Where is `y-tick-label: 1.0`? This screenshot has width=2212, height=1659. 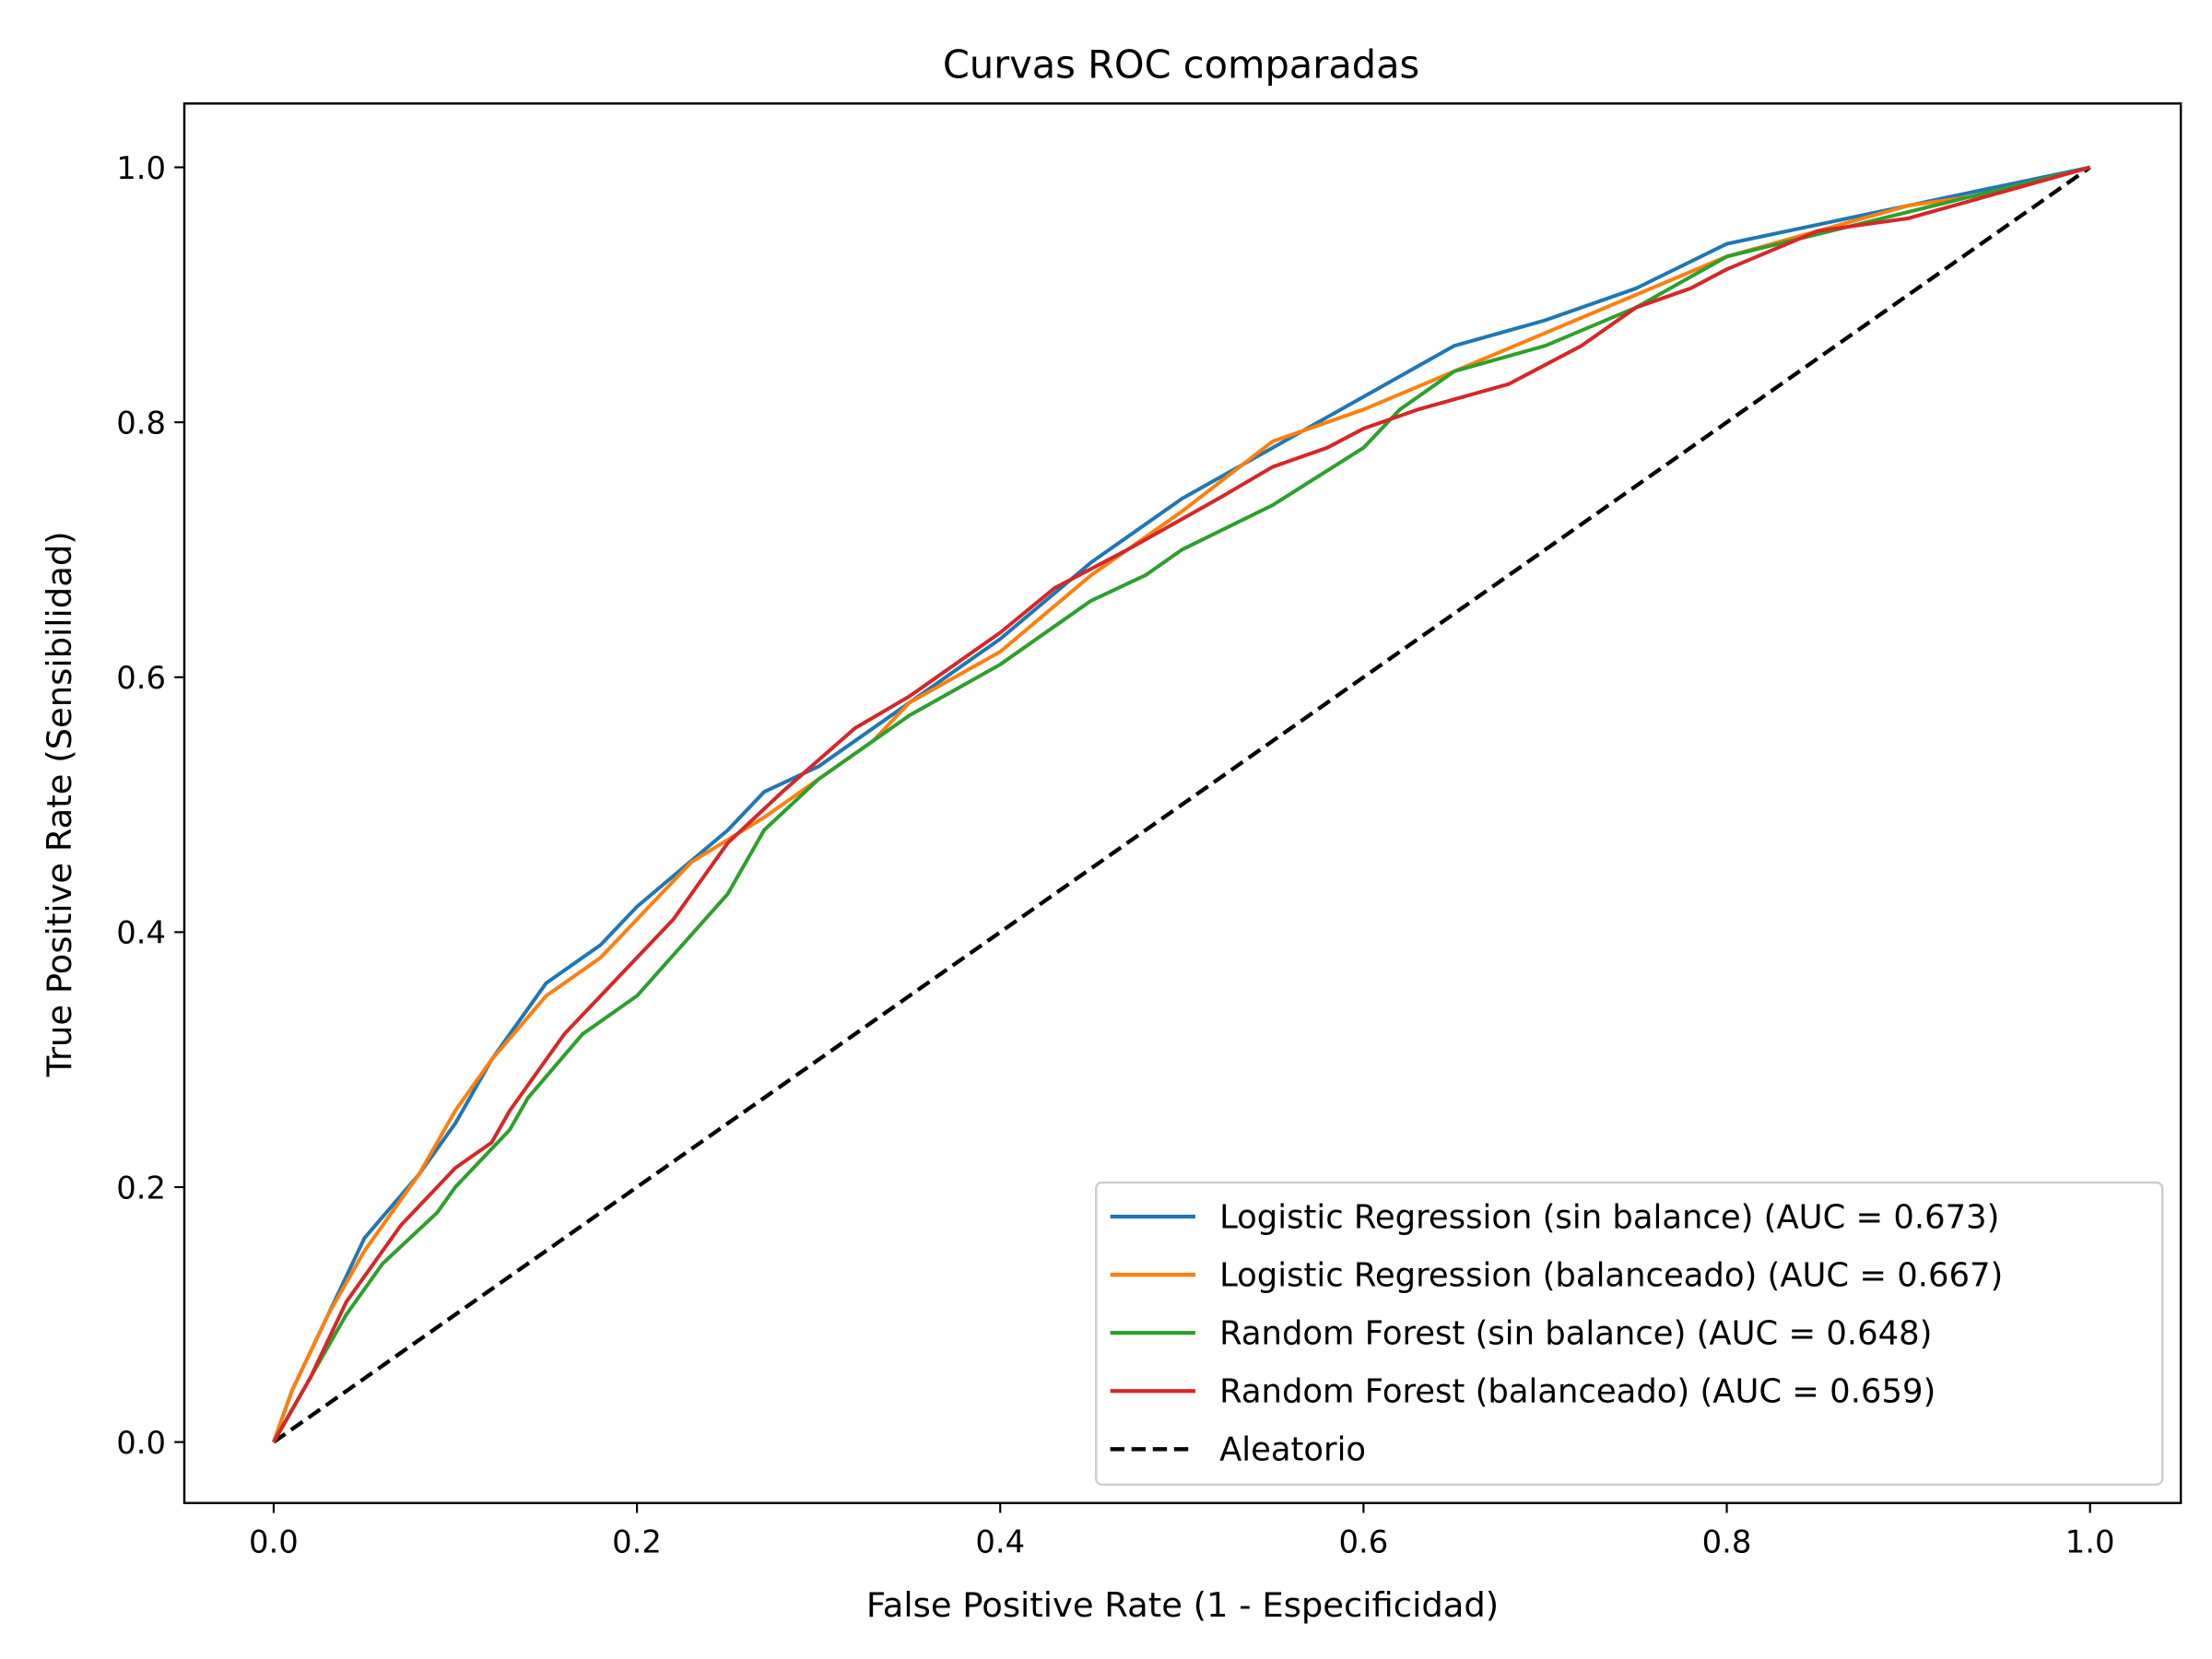
y-tick-label: 1.0 is located at coordinates (141, 168).